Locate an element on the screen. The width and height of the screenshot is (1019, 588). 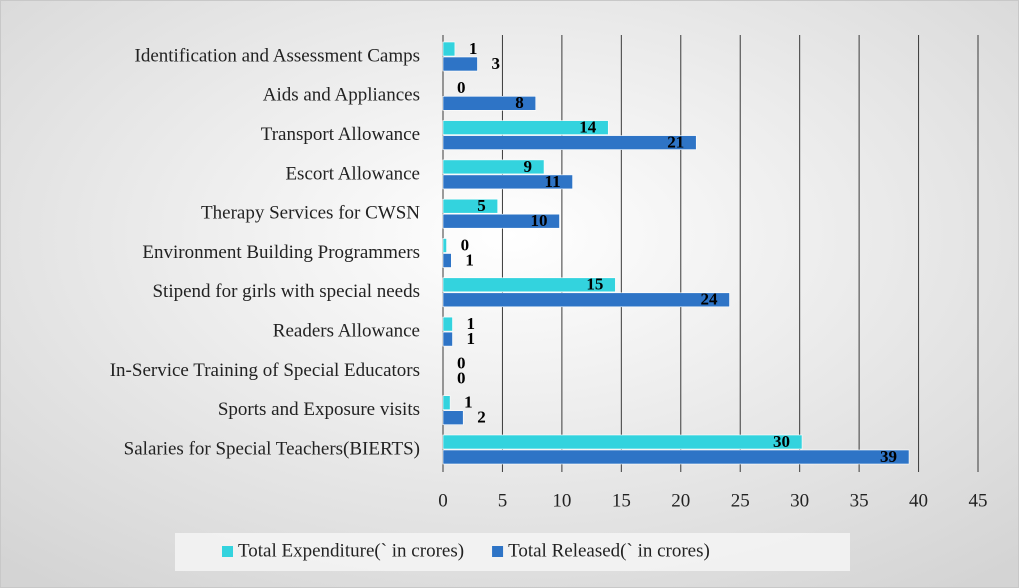
data-label: 11 is located at coordinates (553, 181).